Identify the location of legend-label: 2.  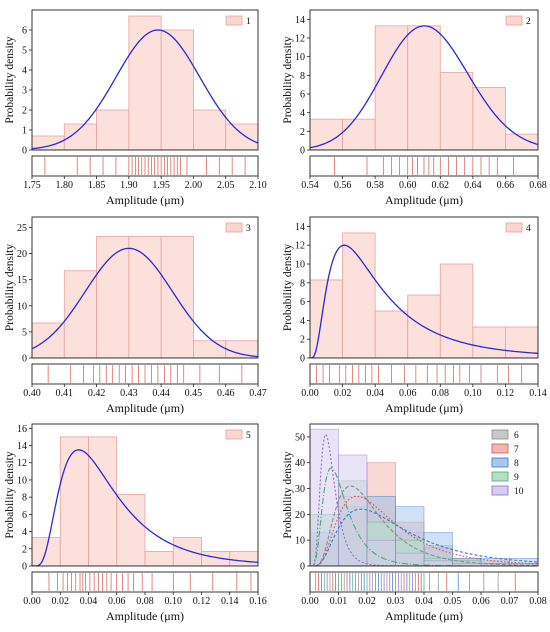
(528, 22).